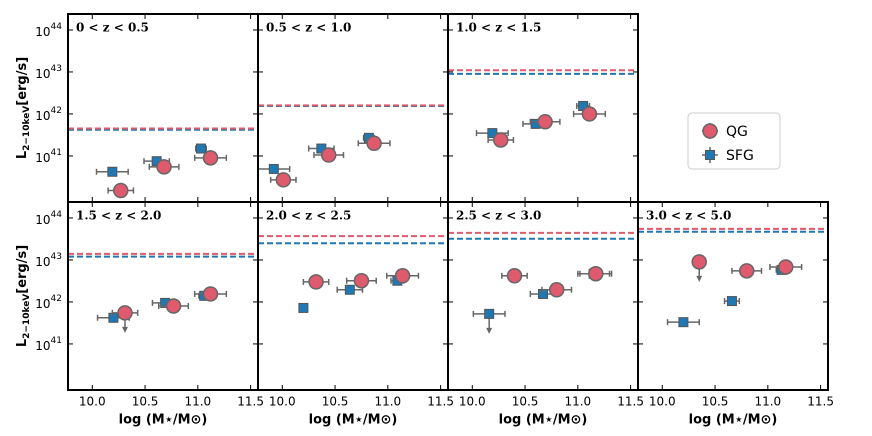 Image resolution: width=872 pixels, height=436 pixels. What do you see at coordinates (498, 28) in the screenshot?
I see `panel-title: 1.0 < z < 1.5` at bounding box center [498, 28].